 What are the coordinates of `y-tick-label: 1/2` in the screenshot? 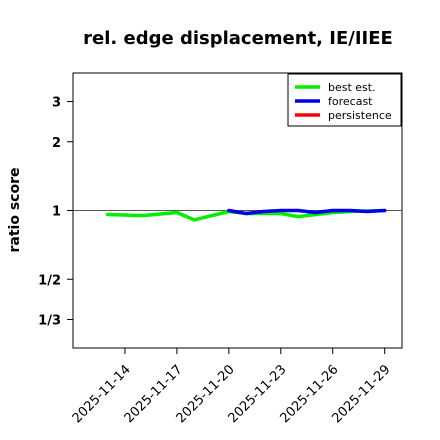 It's located at (49, 280).